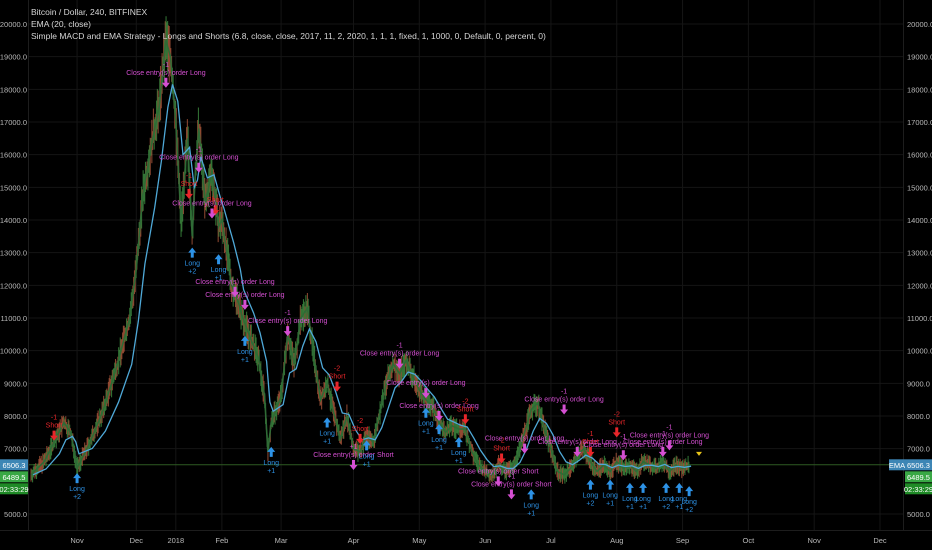 Image resolution: width=932 pixels, height=550 pixels. What do you see at coordinates (498, 477) in the screenshot?
I see `close-marker: Close entry(s) order Short` at bounding box center [498, 477].